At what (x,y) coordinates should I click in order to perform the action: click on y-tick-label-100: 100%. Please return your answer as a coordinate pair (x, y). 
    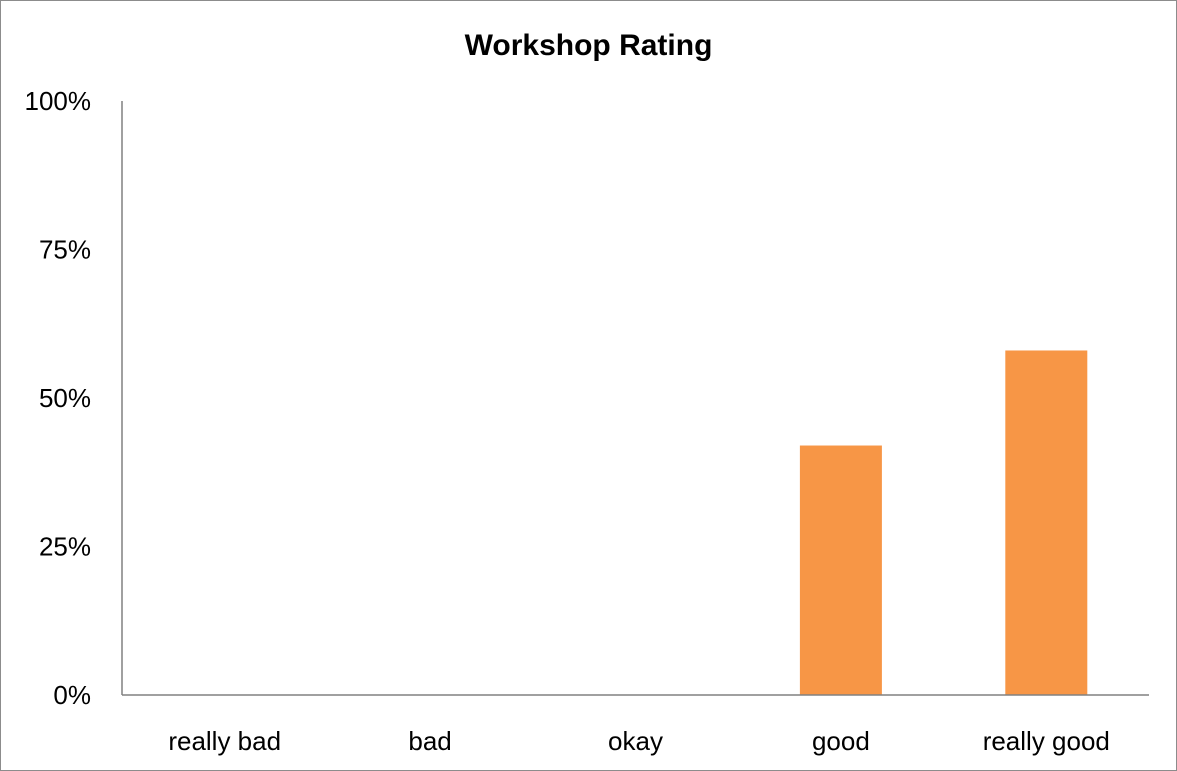
    Looking at the image, I should click on (58, 101).